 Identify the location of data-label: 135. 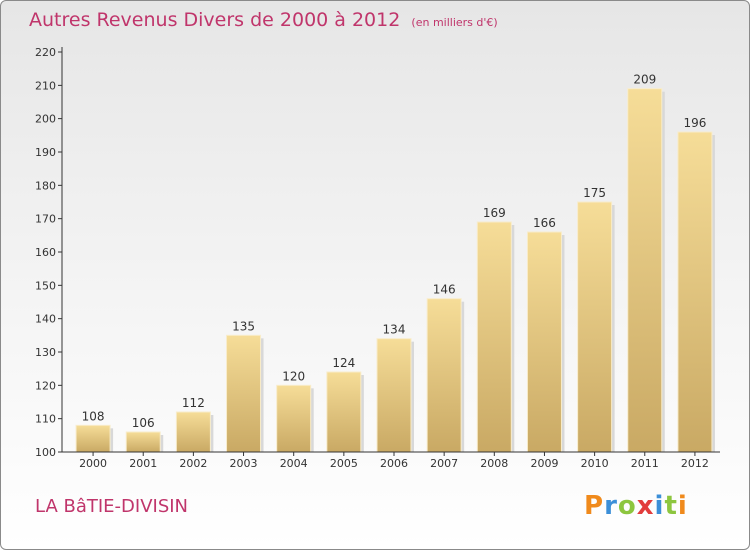
(243, 326).